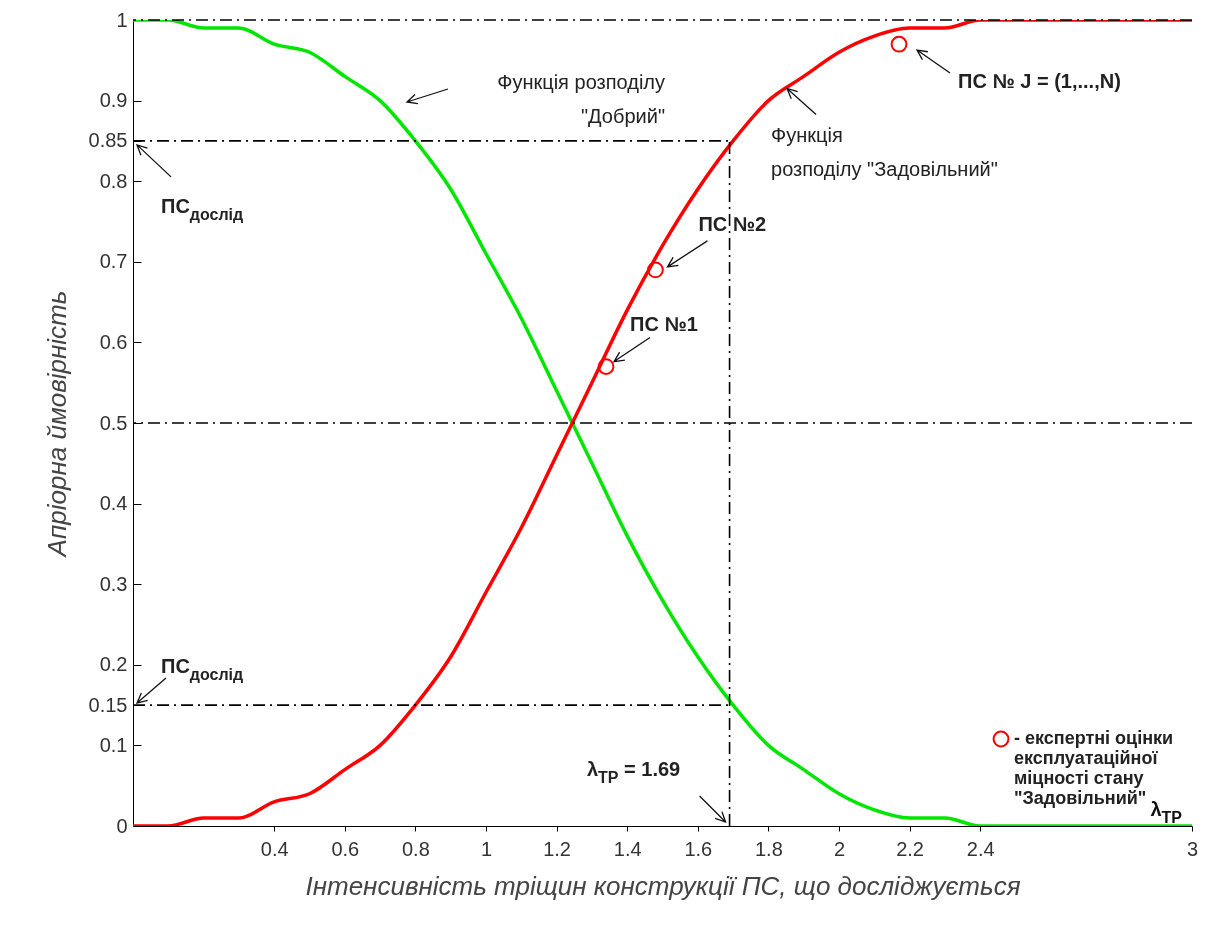  I want to click on annotation: ПС №1, so click(664, 323).